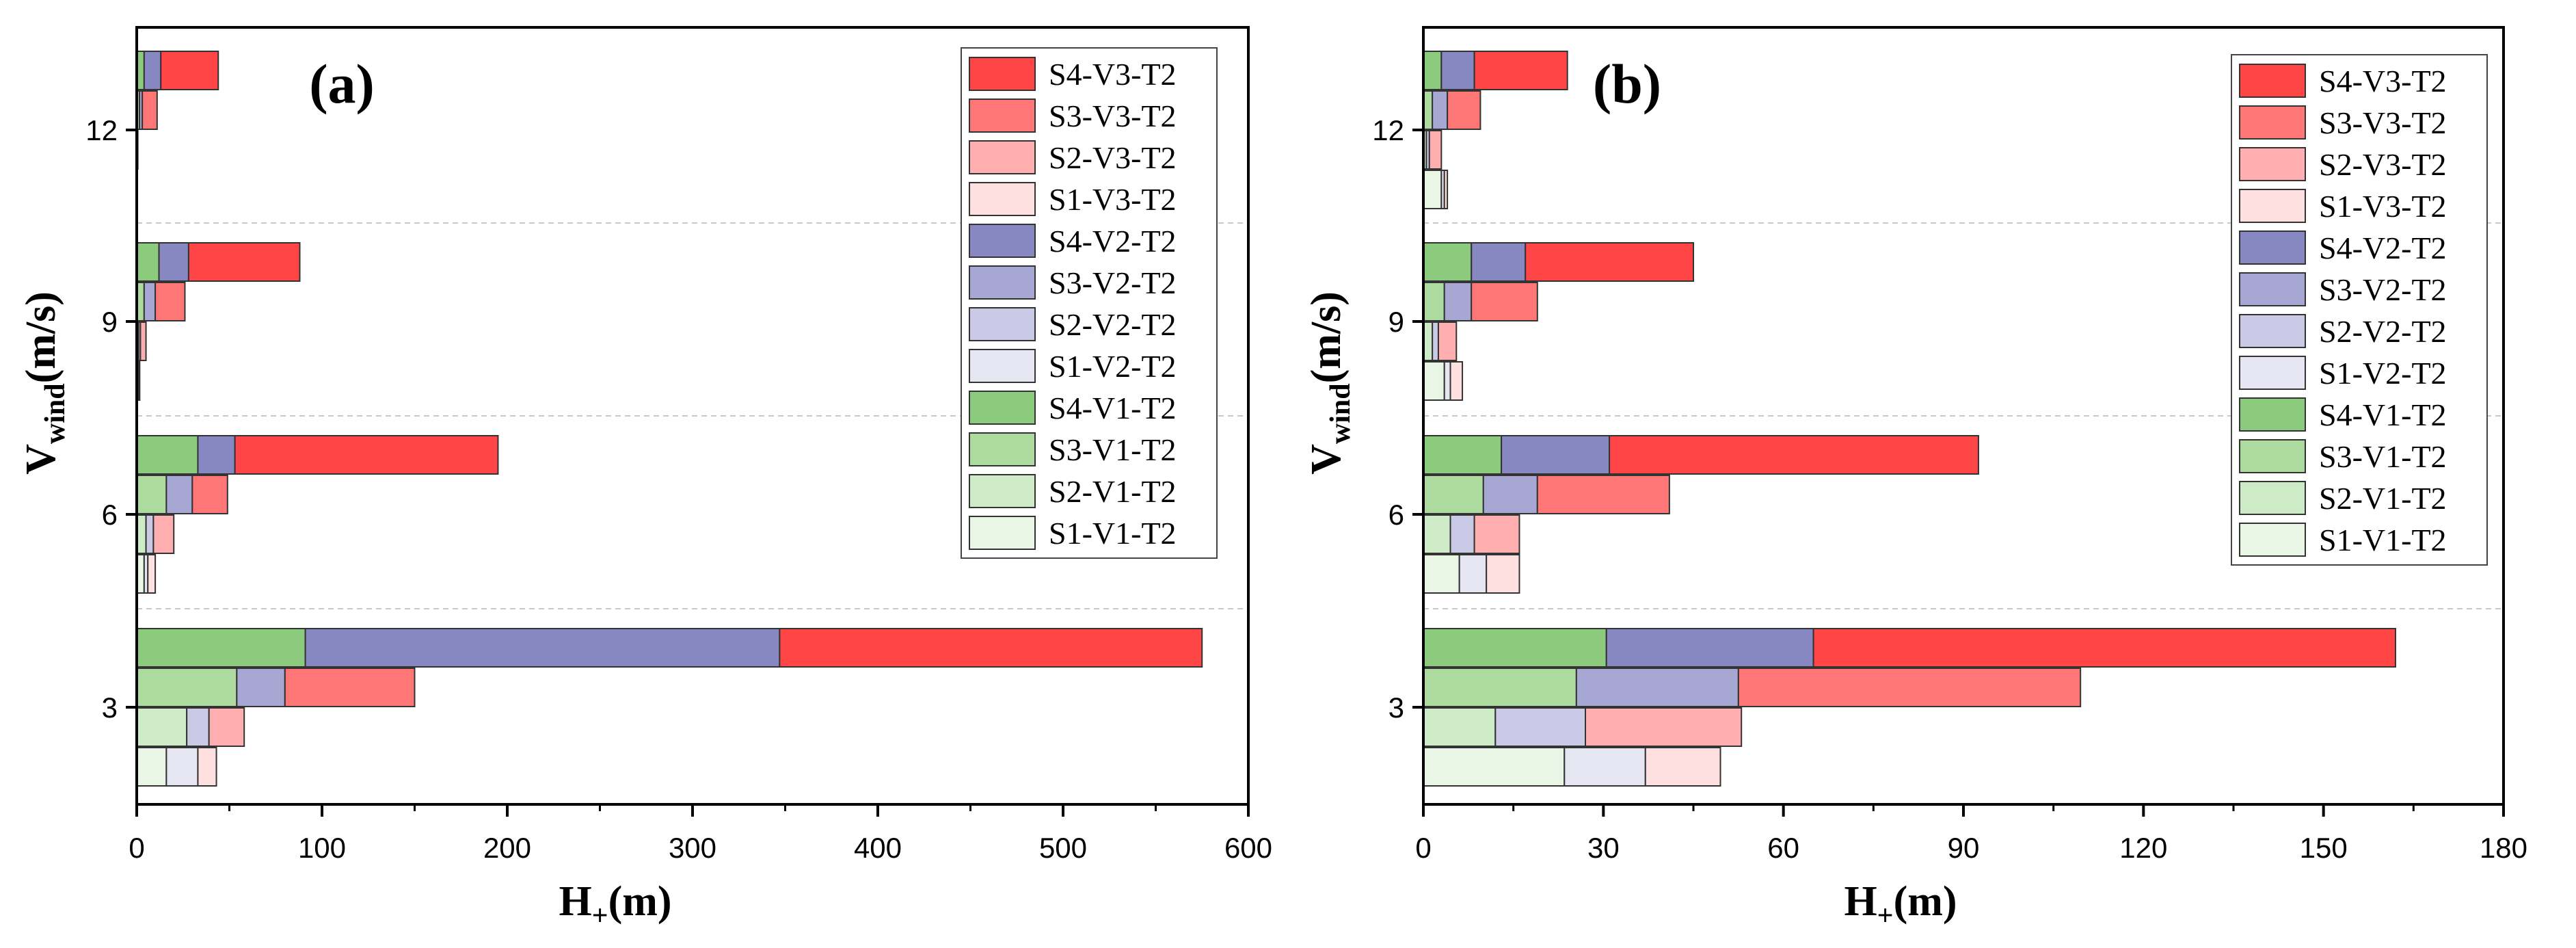  What do you see at coordinates (1964, 848) in the screenshot?
I see `x-tick-label: 90` at bounding box center [1964, 848].